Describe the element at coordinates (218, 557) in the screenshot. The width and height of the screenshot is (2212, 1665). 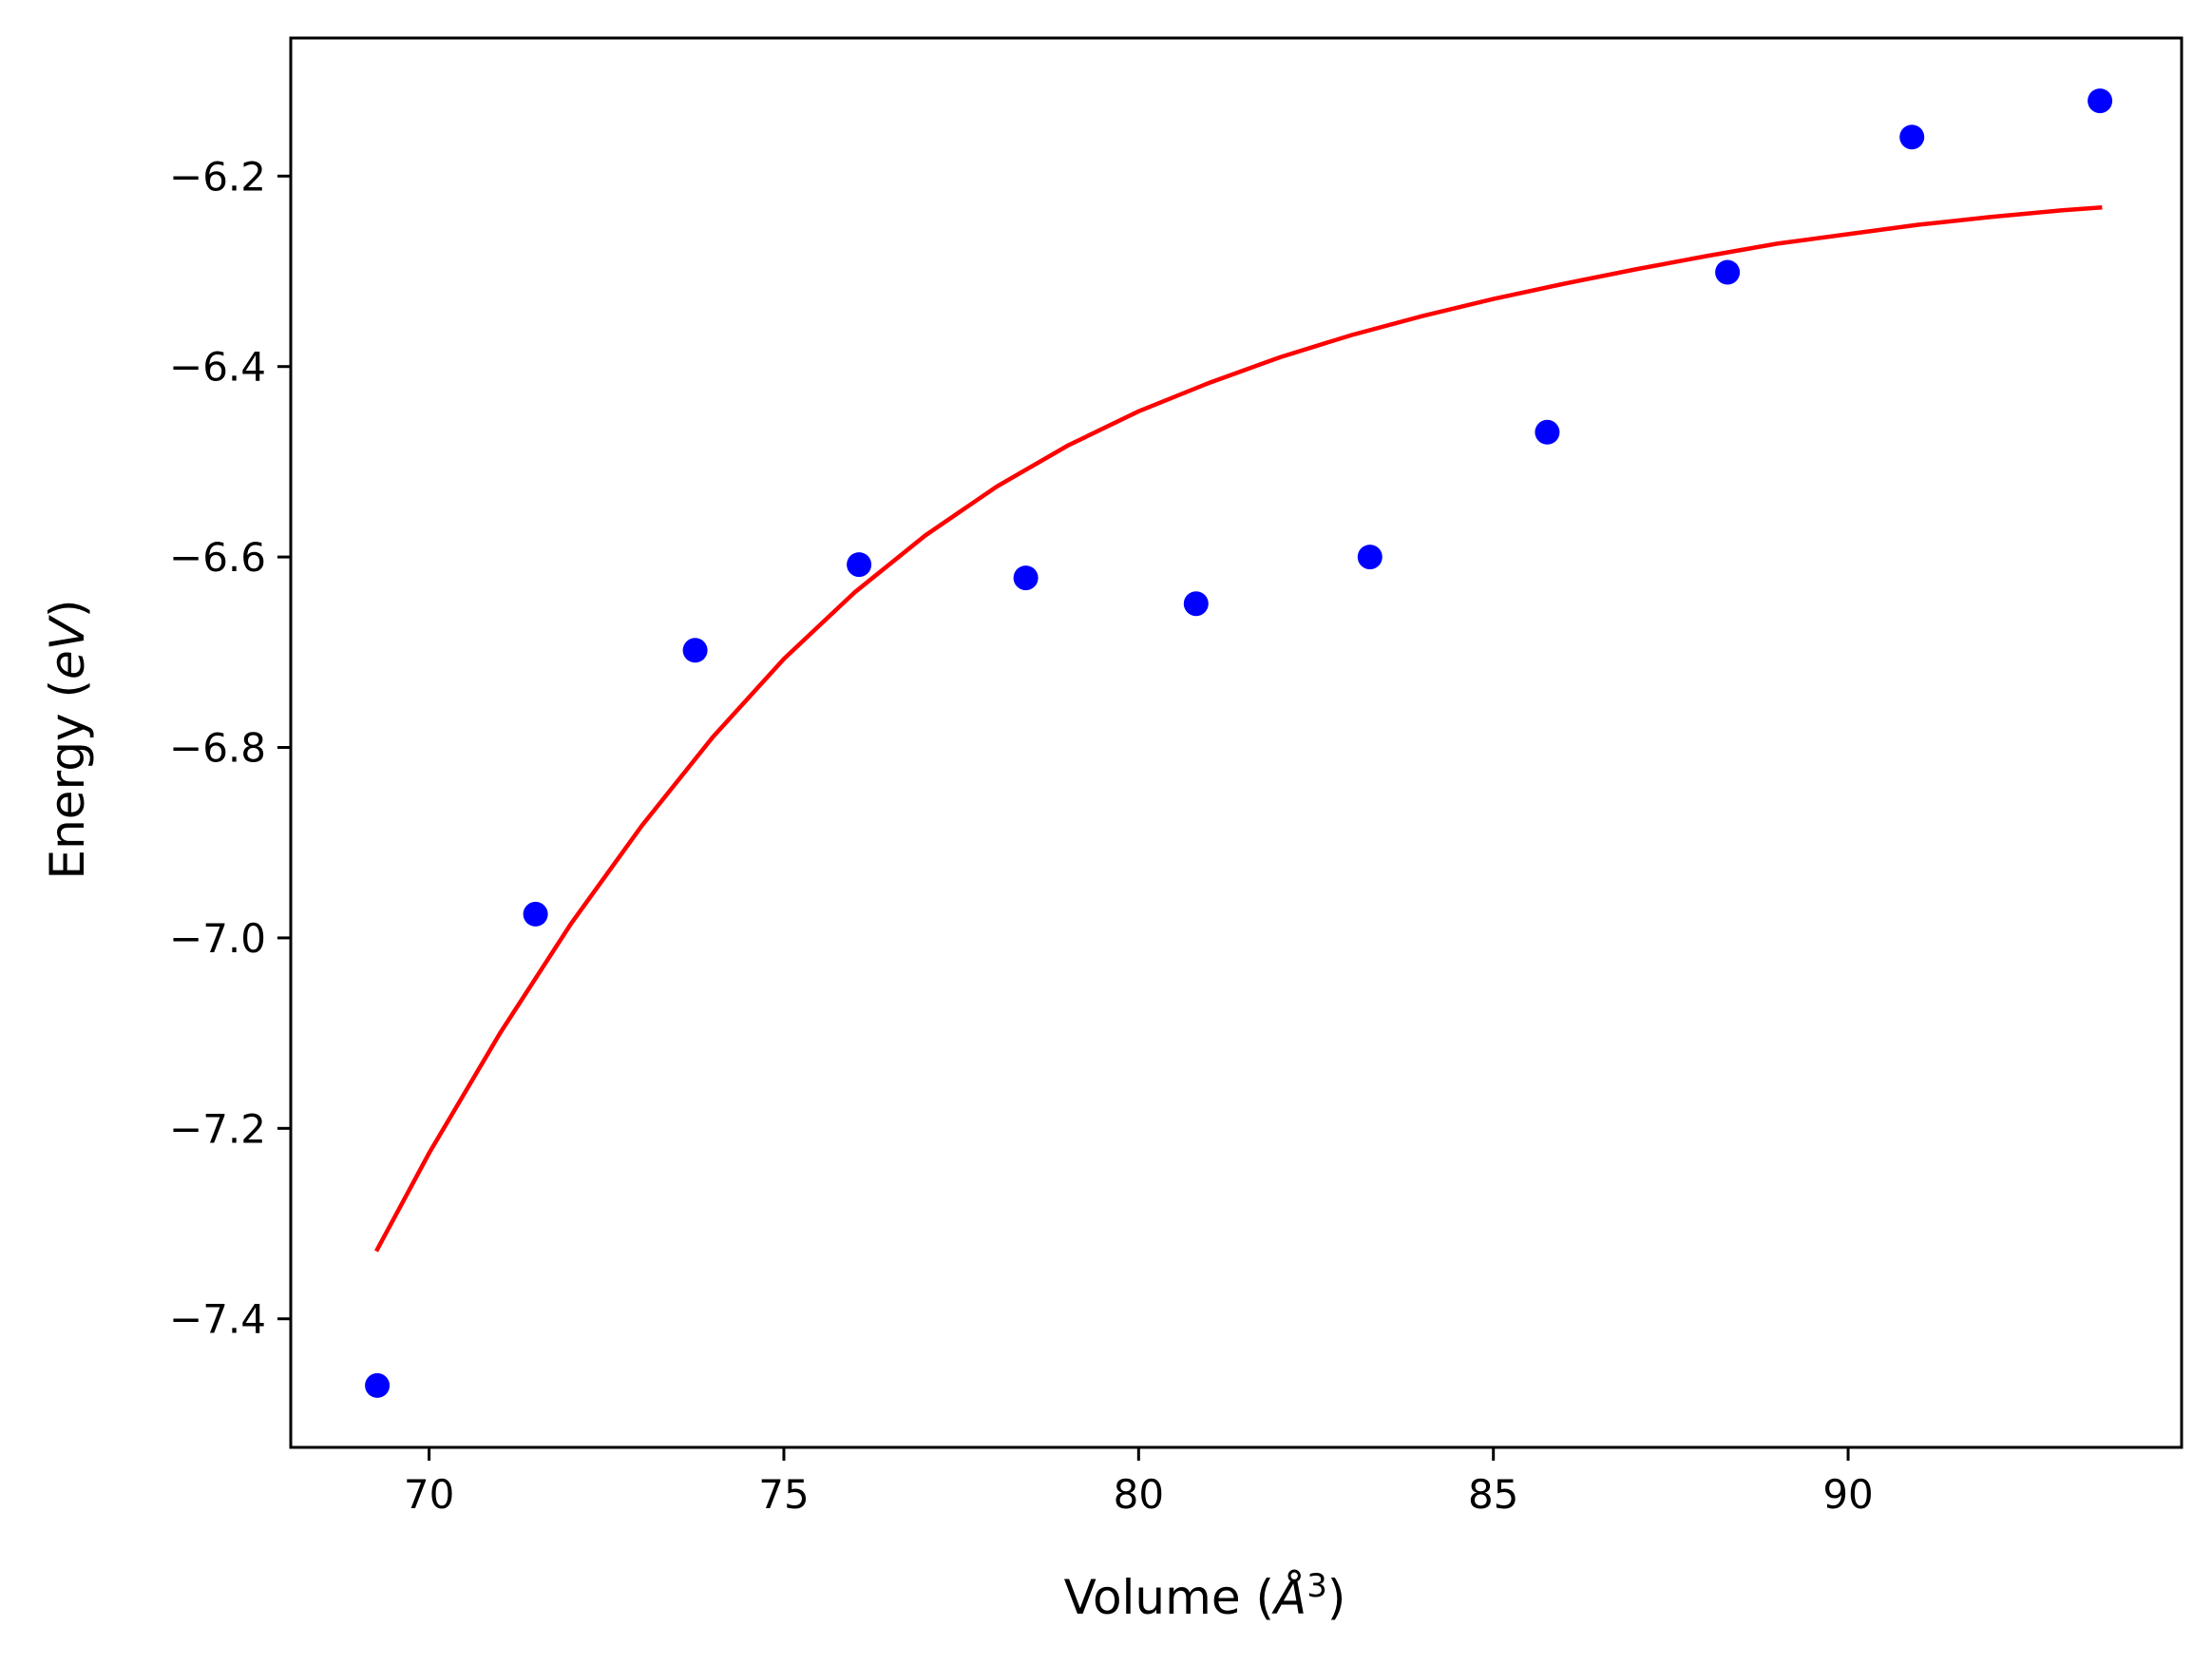
I see `y-tick-label: −6.6` at that location.